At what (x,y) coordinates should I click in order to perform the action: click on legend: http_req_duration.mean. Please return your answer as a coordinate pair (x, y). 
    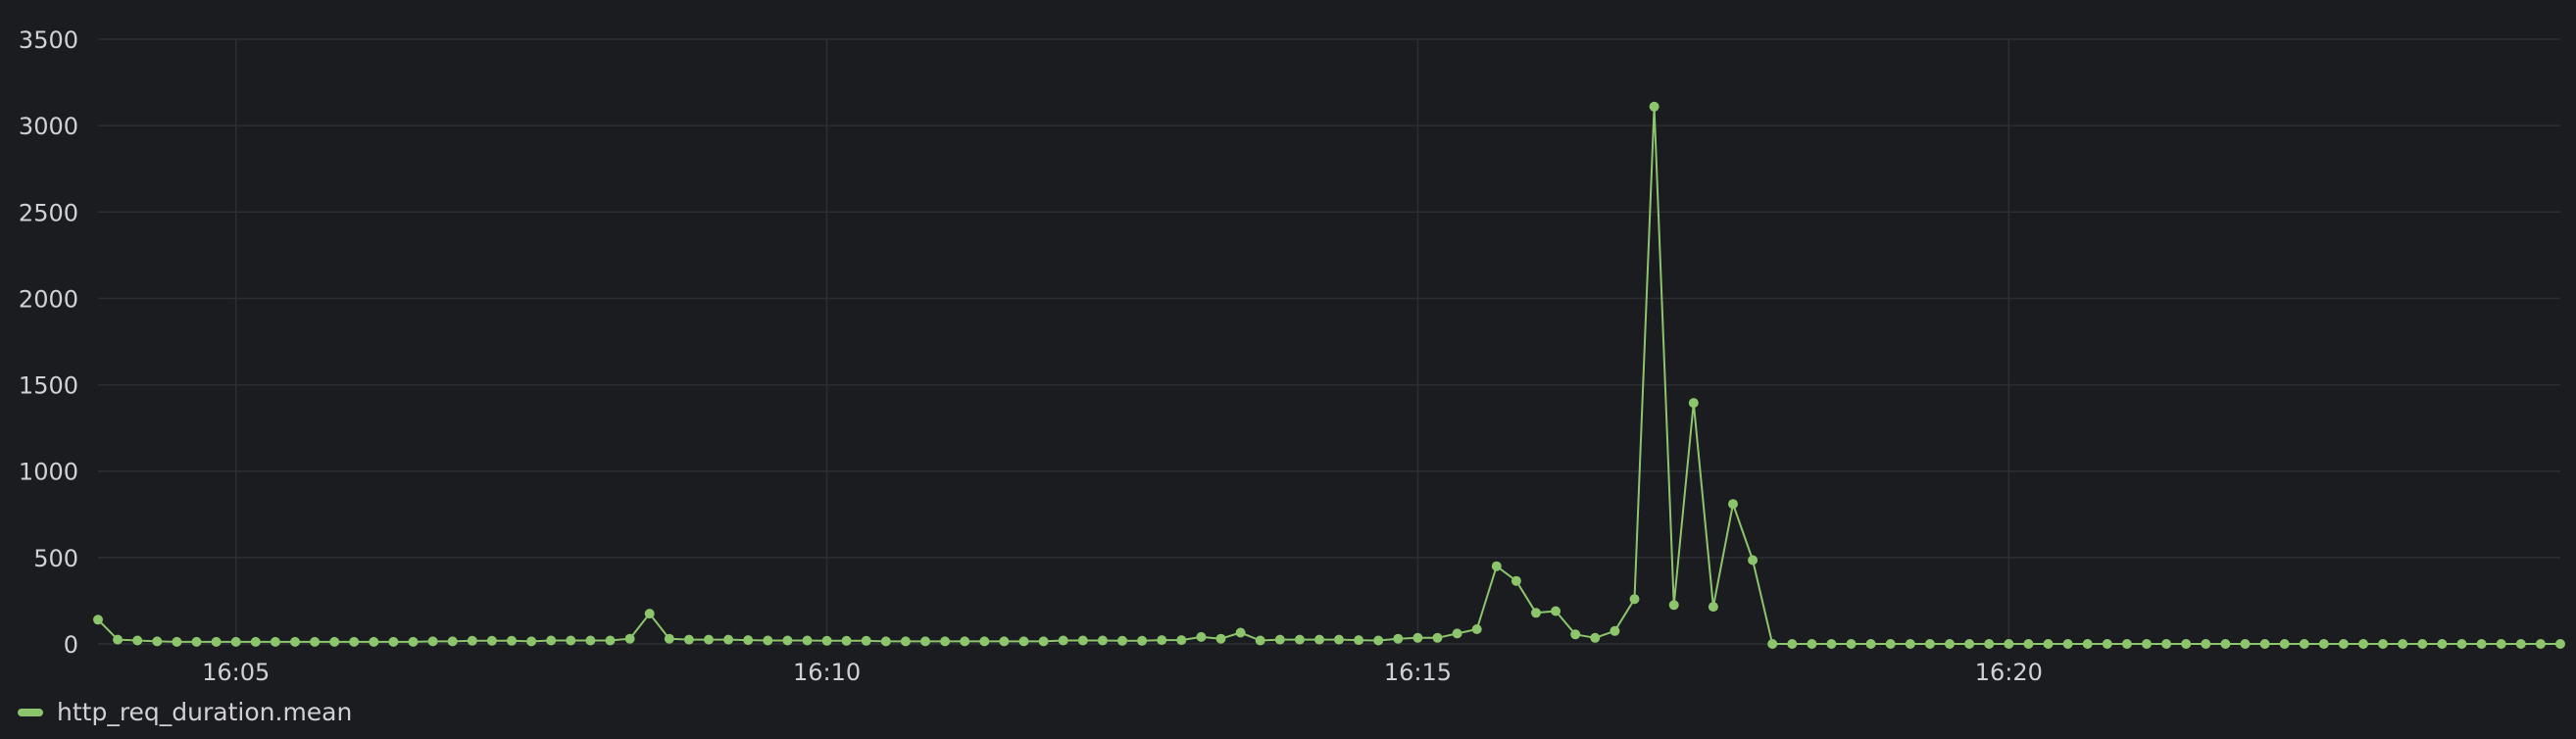
    Looking at the image, I should click on (185, 712).